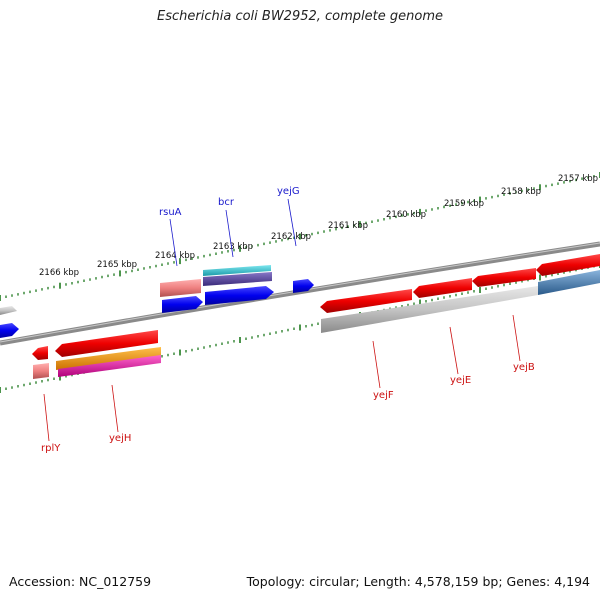 This screenshot has height=600, width=600. What do you see at coordinates (516, 338) in the screenshot?
I see `yejb-callout-line` at bounding box center [516, 338].